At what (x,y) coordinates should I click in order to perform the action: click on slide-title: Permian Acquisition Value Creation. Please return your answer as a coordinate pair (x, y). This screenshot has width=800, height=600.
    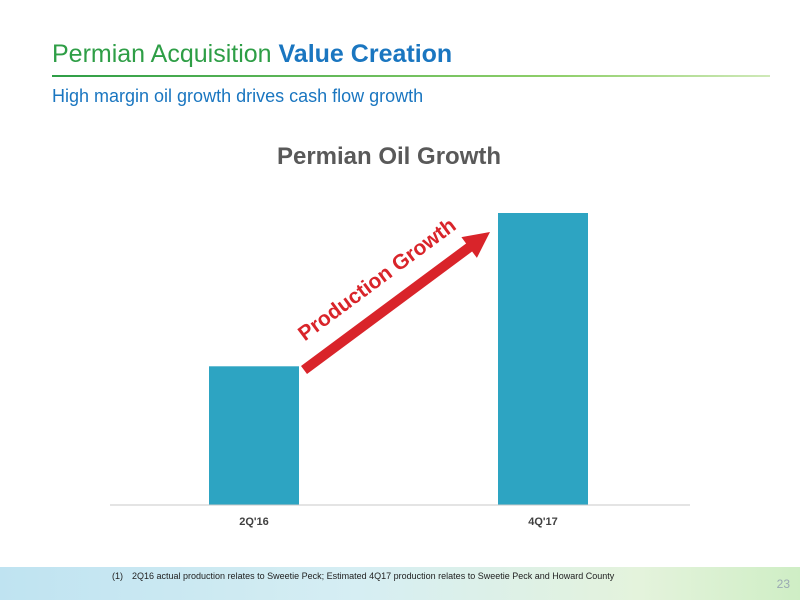
    Looking at the image, I should click on (252, 54).